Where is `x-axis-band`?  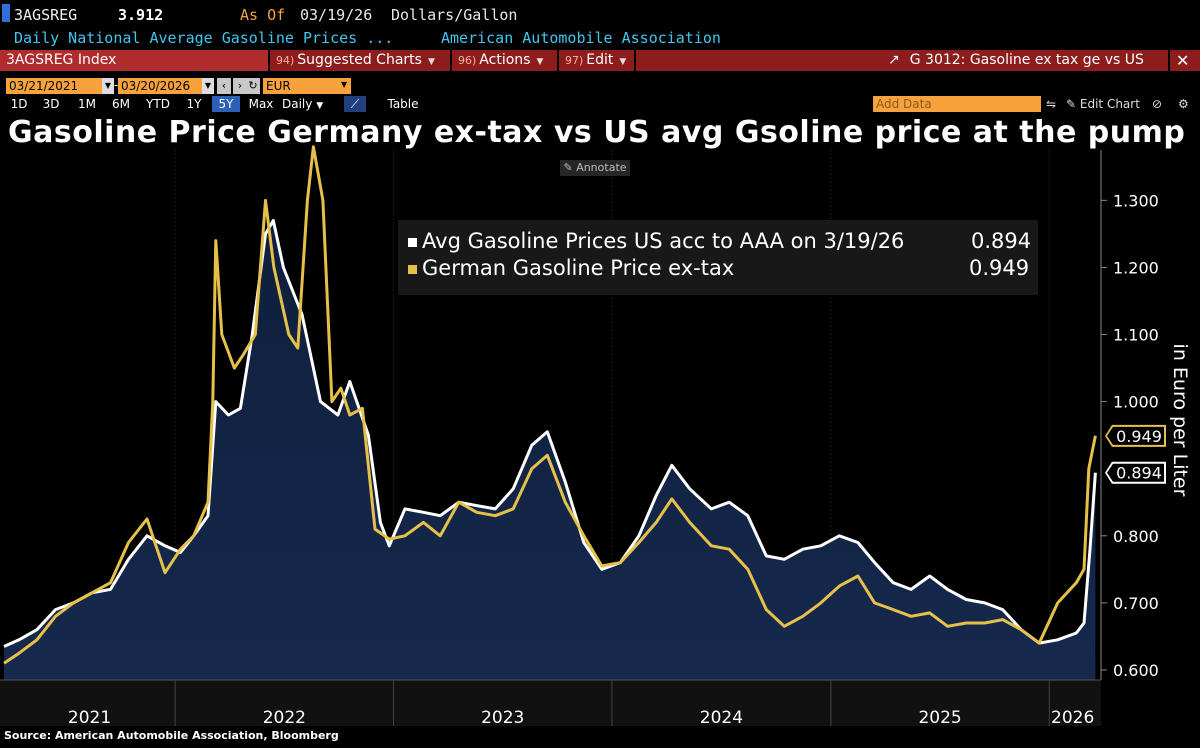
x-axis-band is located at coordinates (550, 703).